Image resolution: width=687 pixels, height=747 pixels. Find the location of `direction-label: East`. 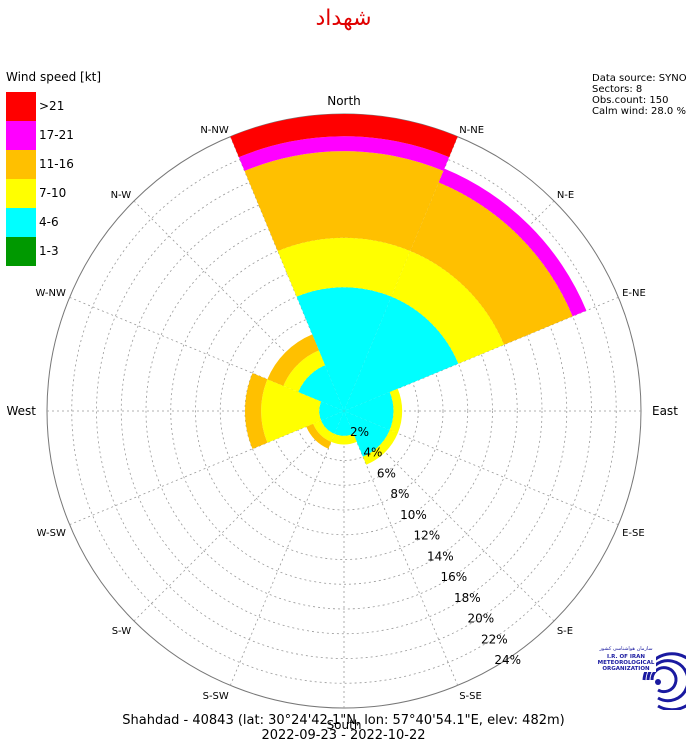

direction-label: East is located at coordinates (665, 411).